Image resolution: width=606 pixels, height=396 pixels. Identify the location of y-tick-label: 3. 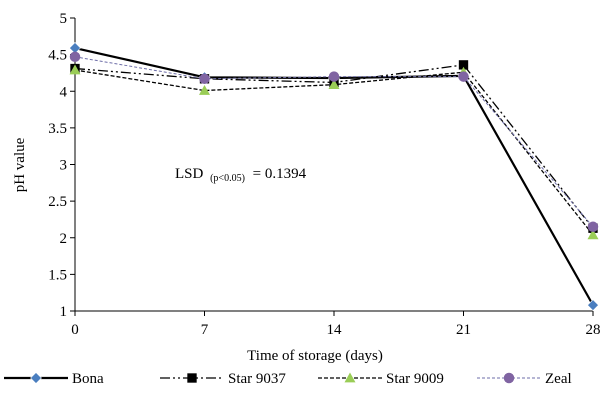
(64, 166).